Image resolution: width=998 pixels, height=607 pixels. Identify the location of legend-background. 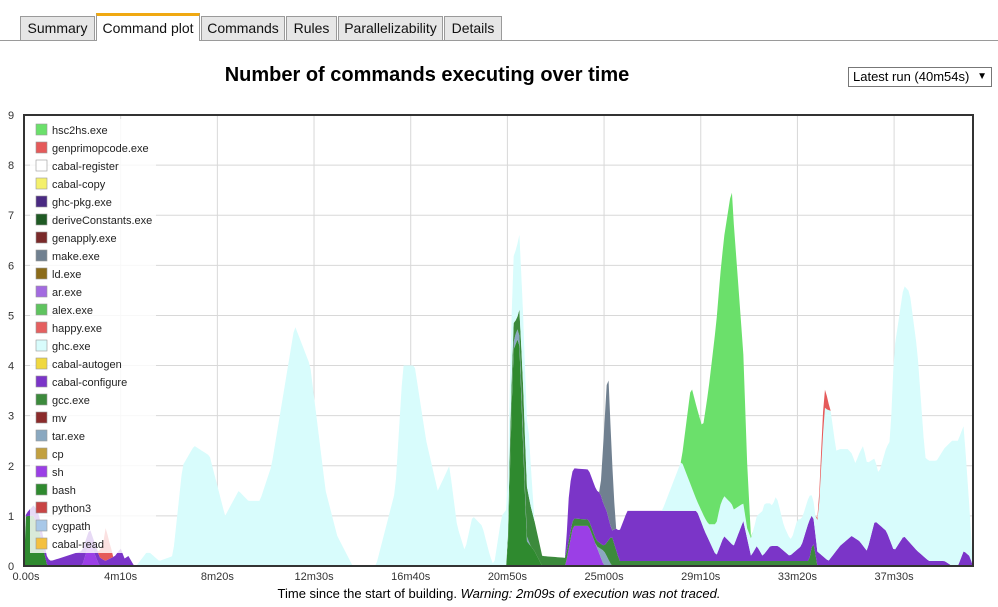
(93, 336).